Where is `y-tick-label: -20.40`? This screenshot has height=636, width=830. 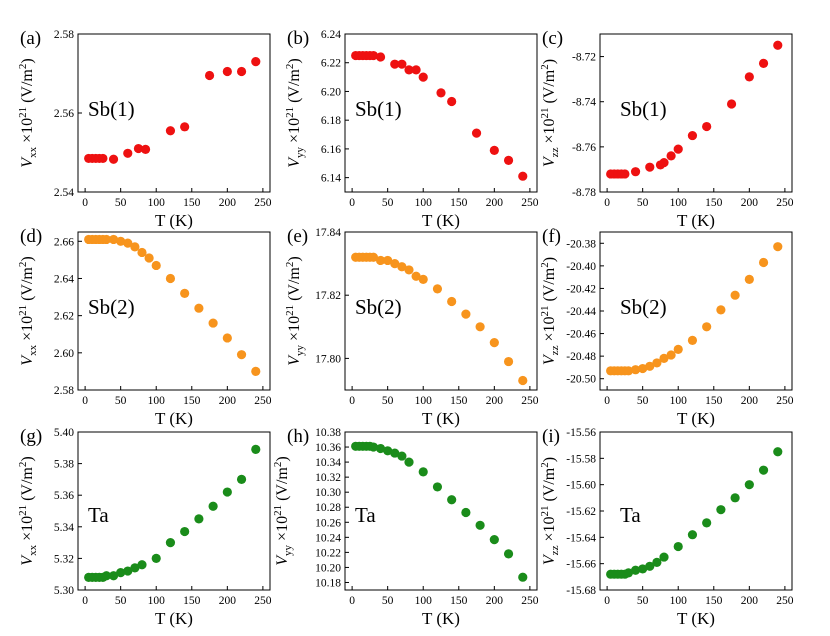 y-tick-label: -20.40 is located at coordinates (581, 267).